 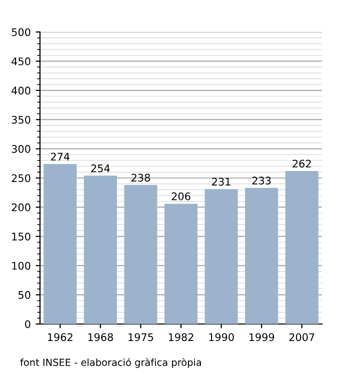 What do you see at coordinates (181, 196) in the screenshot?
I see `data-label: 206` at bounding box center [181, 196].